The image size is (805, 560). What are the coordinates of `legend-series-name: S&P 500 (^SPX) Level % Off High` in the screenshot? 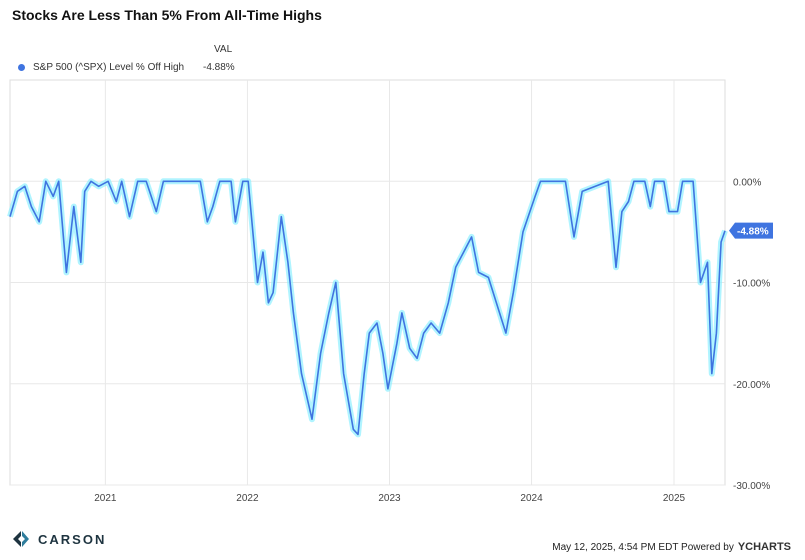 It's located at (109, 67).